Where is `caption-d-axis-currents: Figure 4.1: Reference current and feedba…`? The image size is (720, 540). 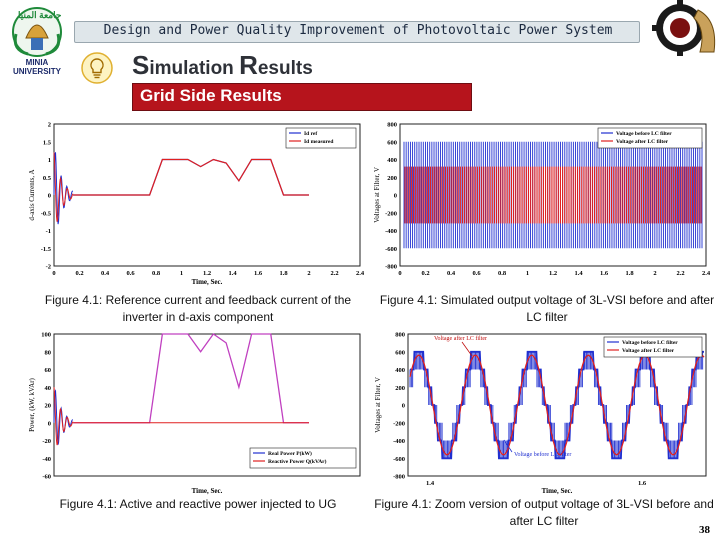
caption-d-axis-currents: Figure 4.1: Reference current and feedba… is located at coordinates (198, 308).